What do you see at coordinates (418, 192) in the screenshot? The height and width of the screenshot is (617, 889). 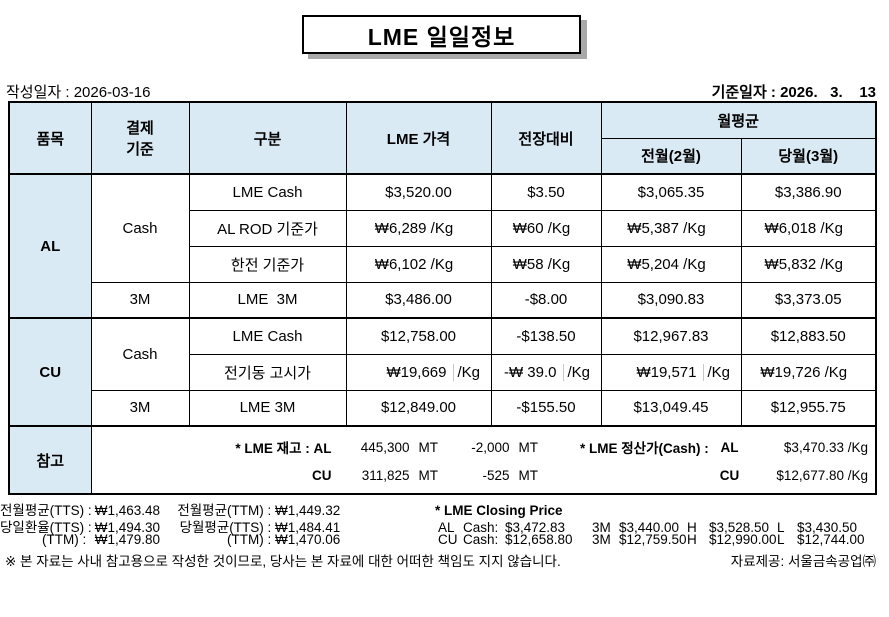 I see `price-cell: $3,520.00` at bounding box center [418, 192].